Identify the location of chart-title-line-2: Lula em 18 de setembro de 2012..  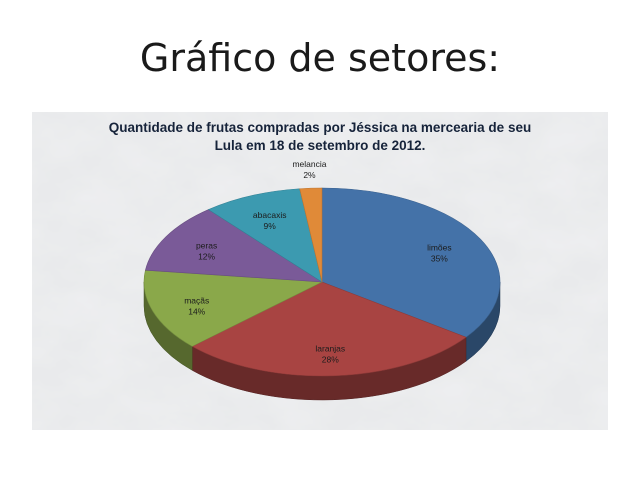
(320, 145).